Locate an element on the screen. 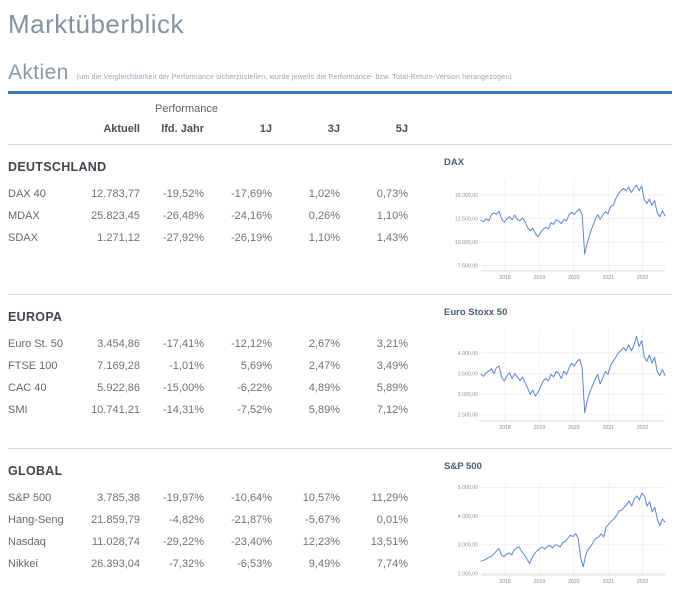 The image size is (678, 602). index-value: 5,69% is located at coordinates (256, 366).